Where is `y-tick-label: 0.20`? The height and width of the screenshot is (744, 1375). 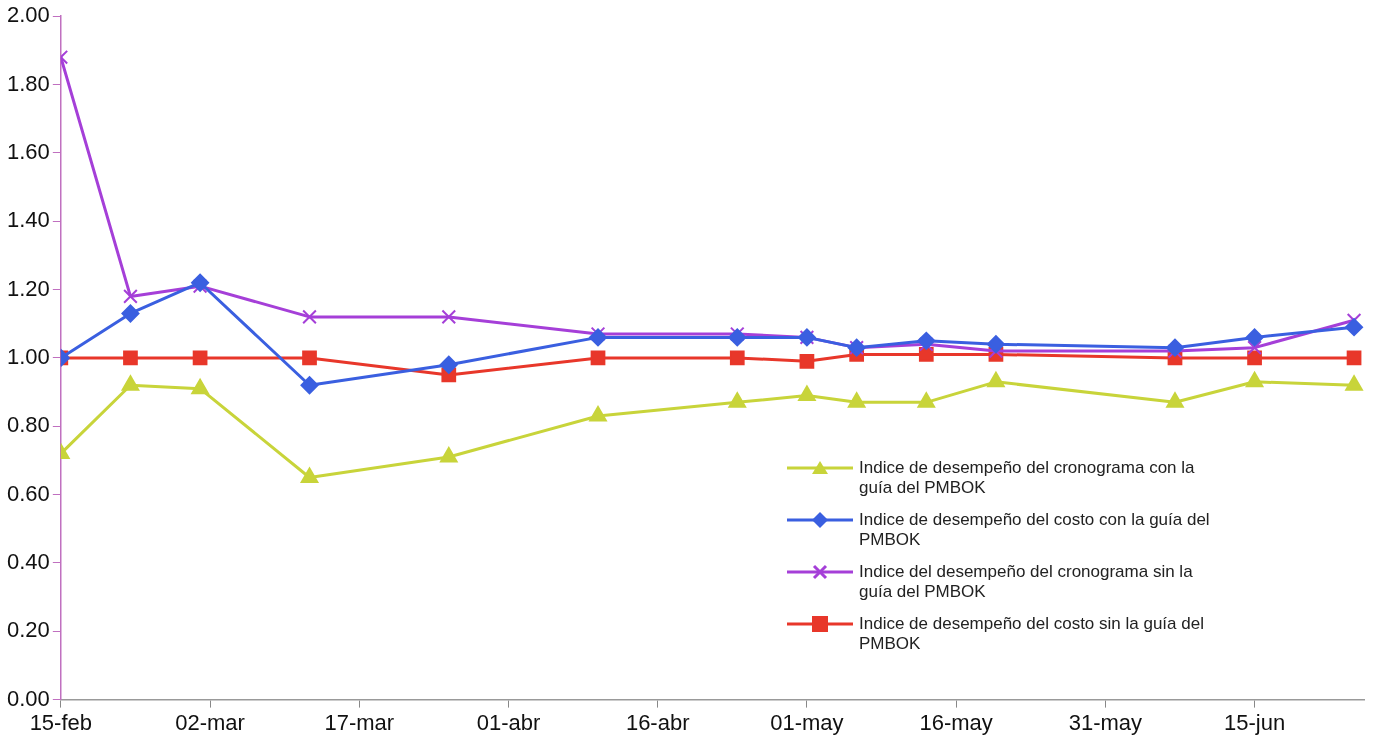 y-tick-label: 0.20 is located at coordinates (28, 630).